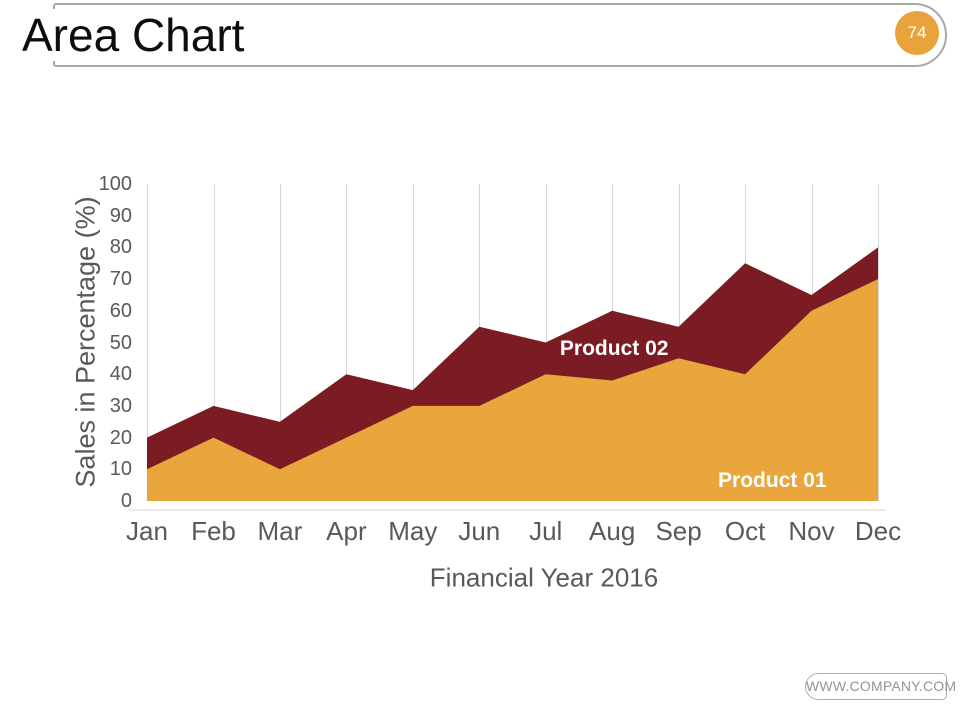 The width and height of the screenshot is (960, 720). I want to click on x-tick-label-dec: Dec, so click(878, 531).